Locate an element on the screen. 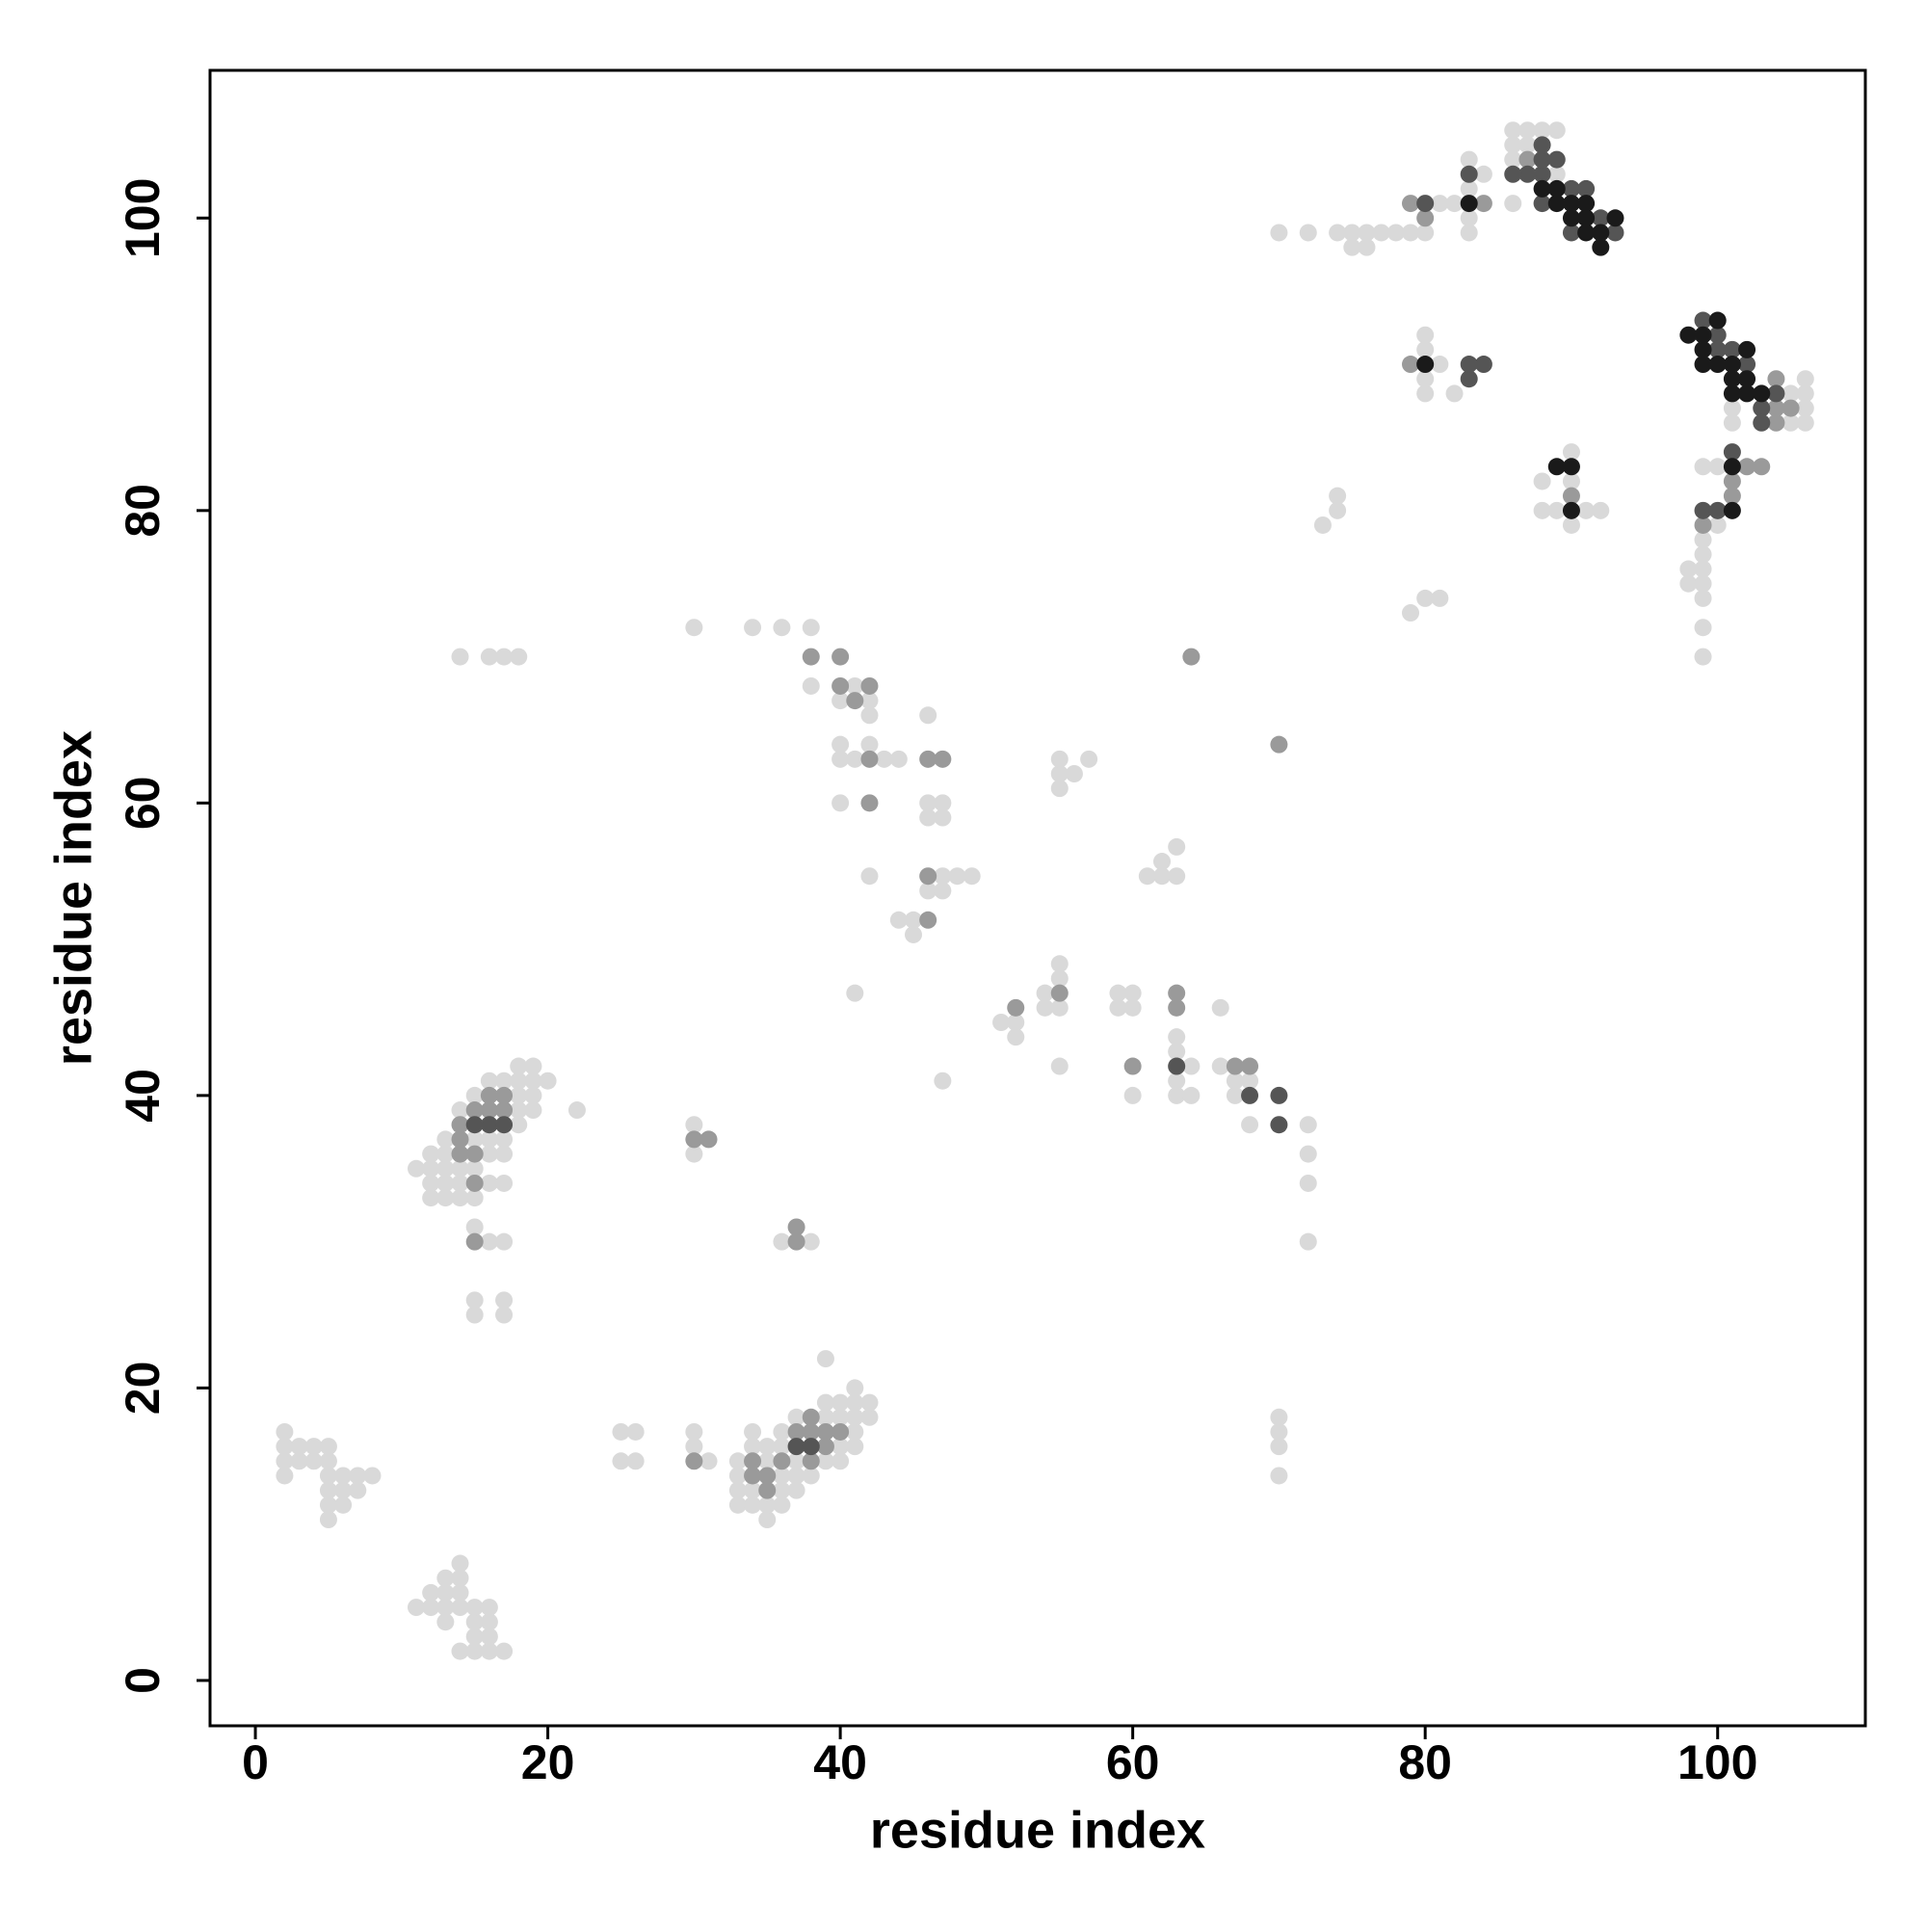 This screenshot has width=1927, height=1932. y-tick-label: 20 is located at coordinates (143, 1389).